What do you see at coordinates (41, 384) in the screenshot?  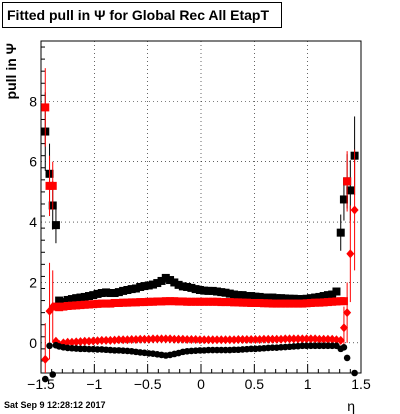 I see `x-tick-label: −1.5` at bounding box center [41, 384].